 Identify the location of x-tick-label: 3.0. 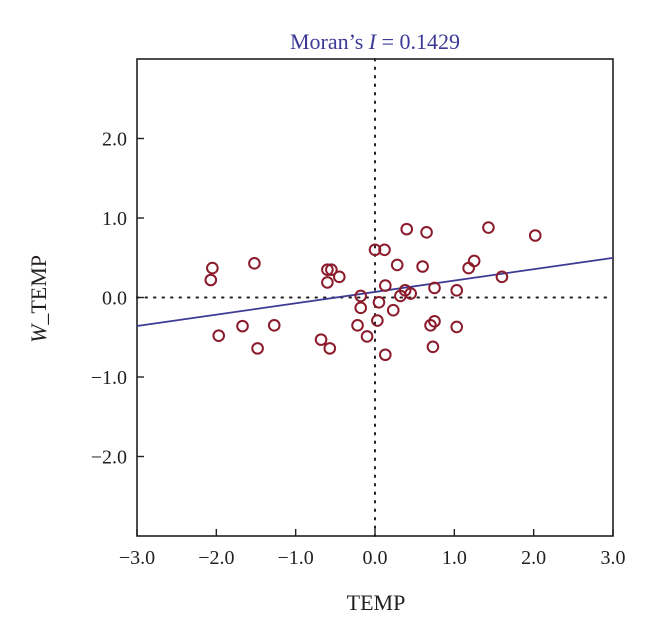
(613, 558).